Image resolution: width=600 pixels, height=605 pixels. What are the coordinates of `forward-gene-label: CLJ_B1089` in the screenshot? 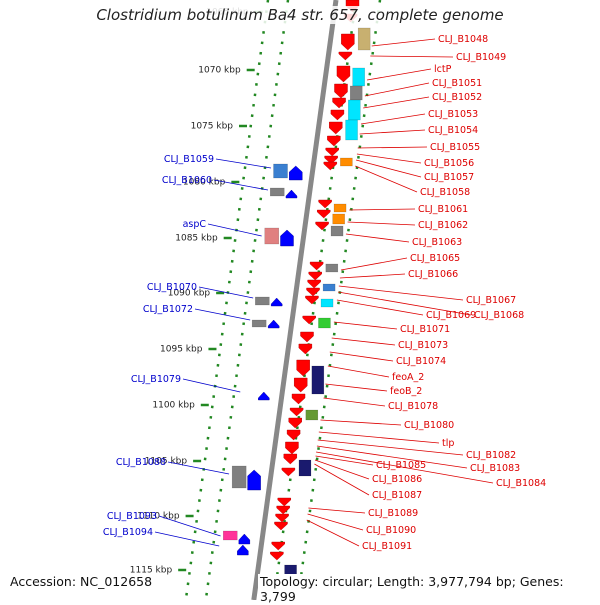 It's located at (393, 513).